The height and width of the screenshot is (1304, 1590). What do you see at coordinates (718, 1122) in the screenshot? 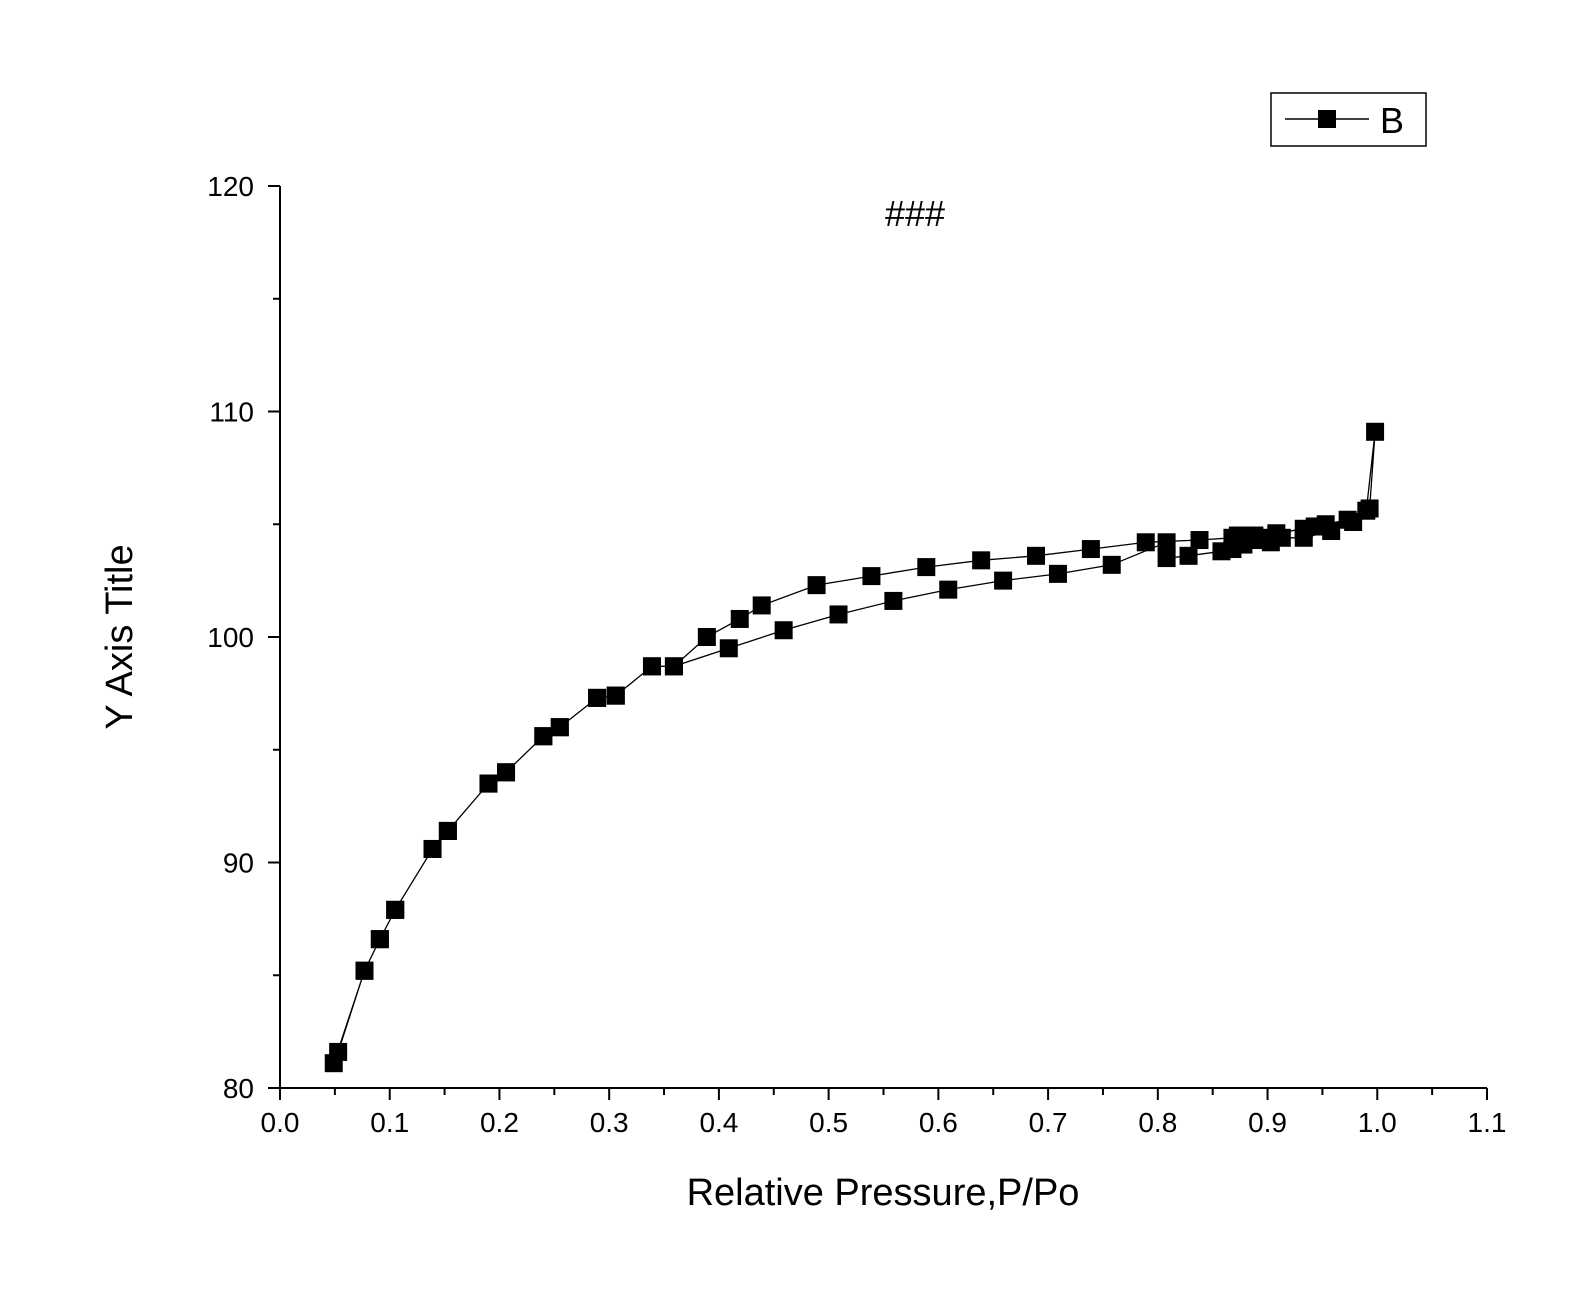
I see `x-tick-label: 0.4` at bounding box center [718, 1122].